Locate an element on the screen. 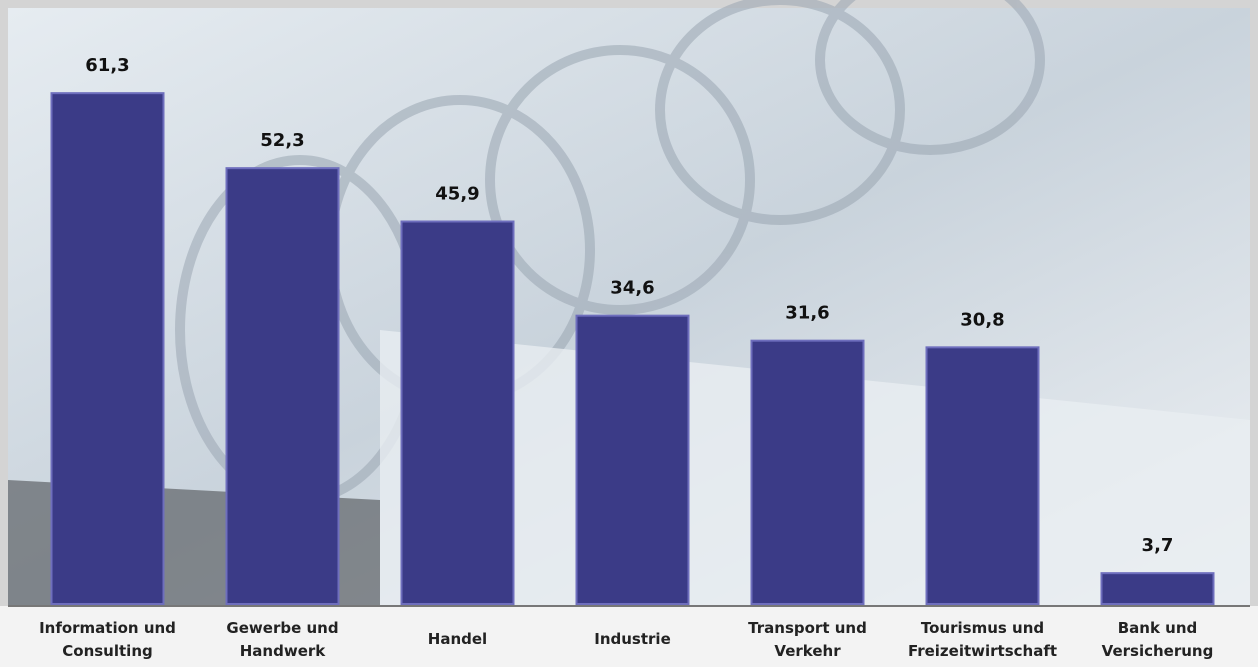  x-tick-label: Information und Consulting is located at coordinates (107, 639).